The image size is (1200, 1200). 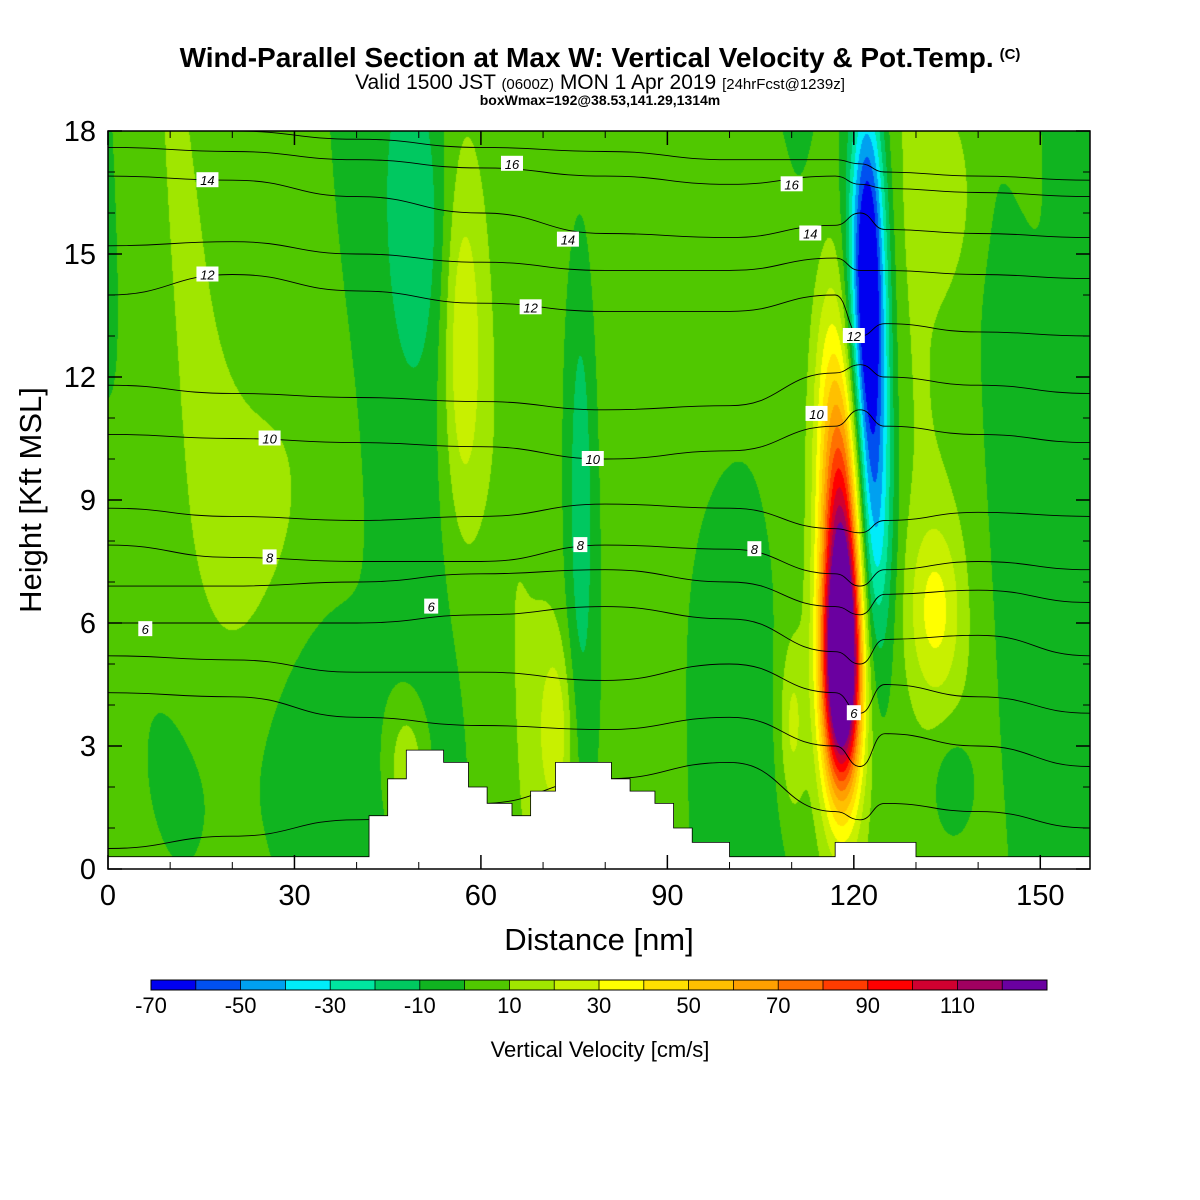 I want to click on colorbar-tick-label: -50, so click(x=241, y=1005).